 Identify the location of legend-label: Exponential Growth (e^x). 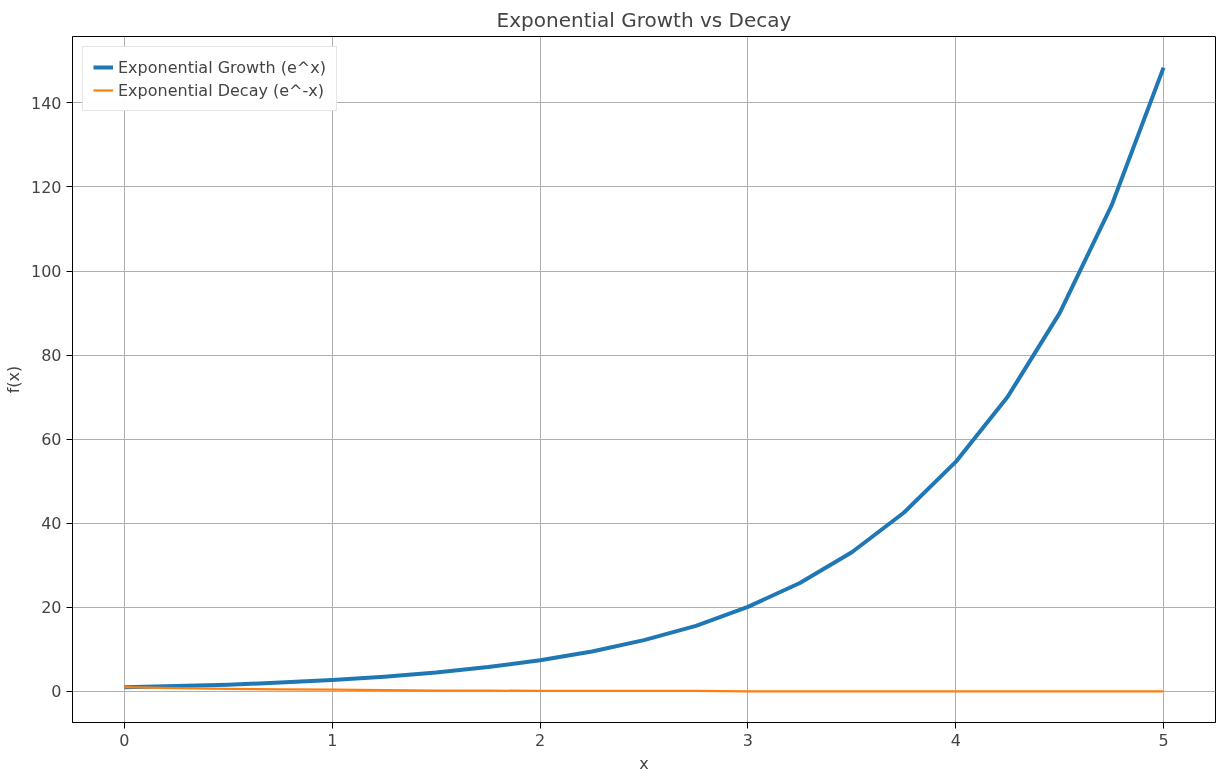
(222, 67).